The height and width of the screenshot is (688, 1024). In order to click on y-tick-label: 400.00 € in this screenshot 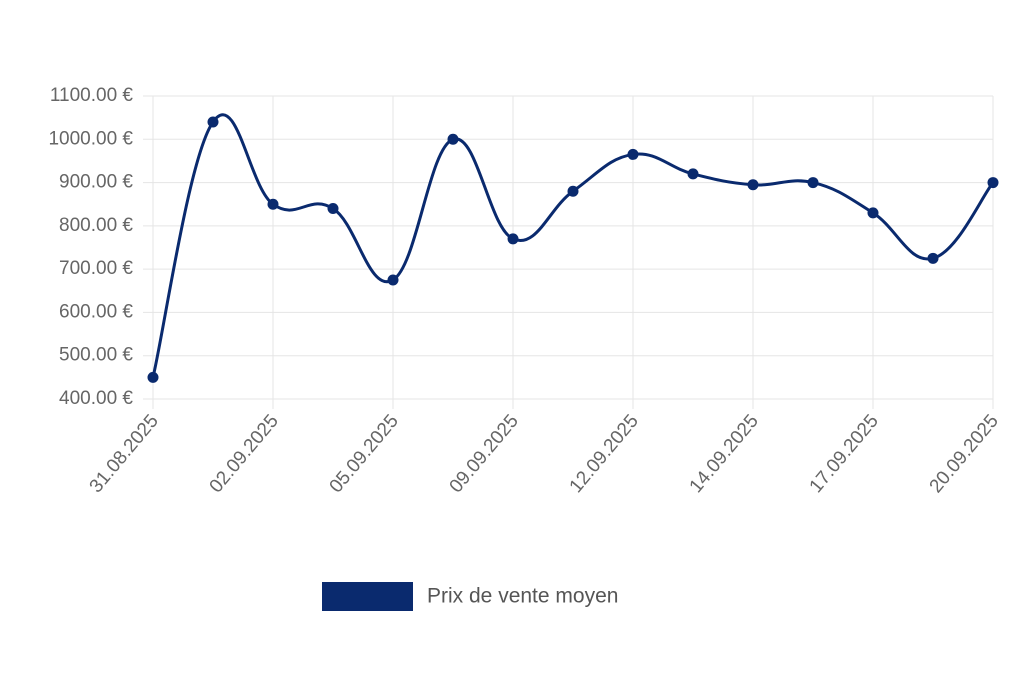, I will do `click(96, 398)`.